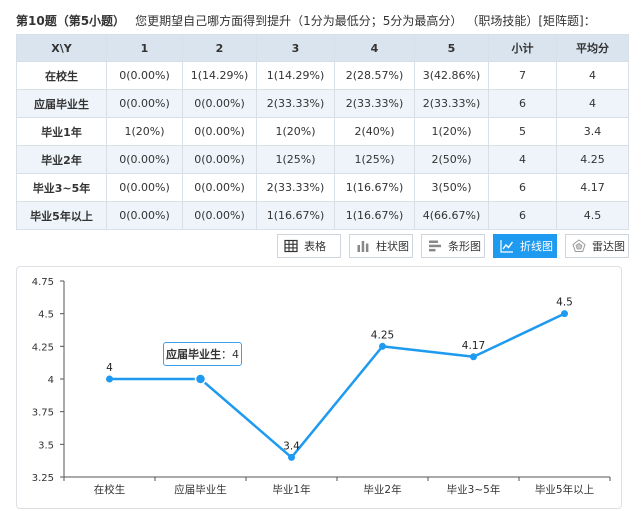 The image size is (642, 511). I want to click on x-tick-label: 在校生, so click(110, 489).